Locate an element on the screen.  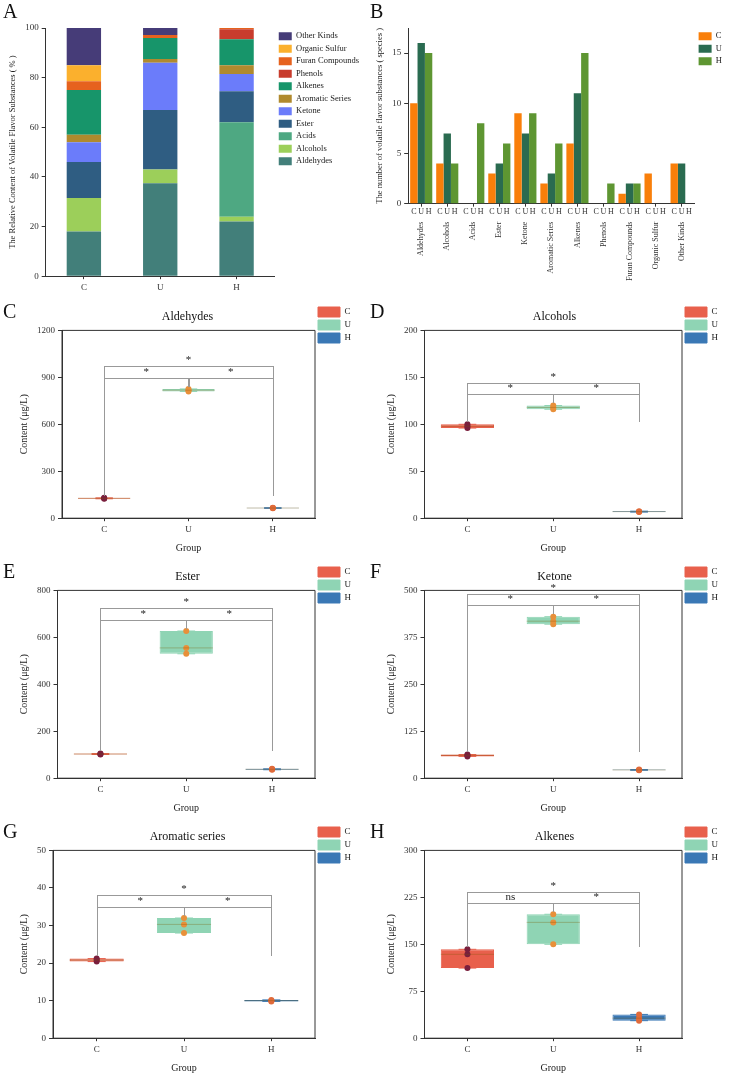
legend-label: Furan Compounds is located at coordinates (328, 60).